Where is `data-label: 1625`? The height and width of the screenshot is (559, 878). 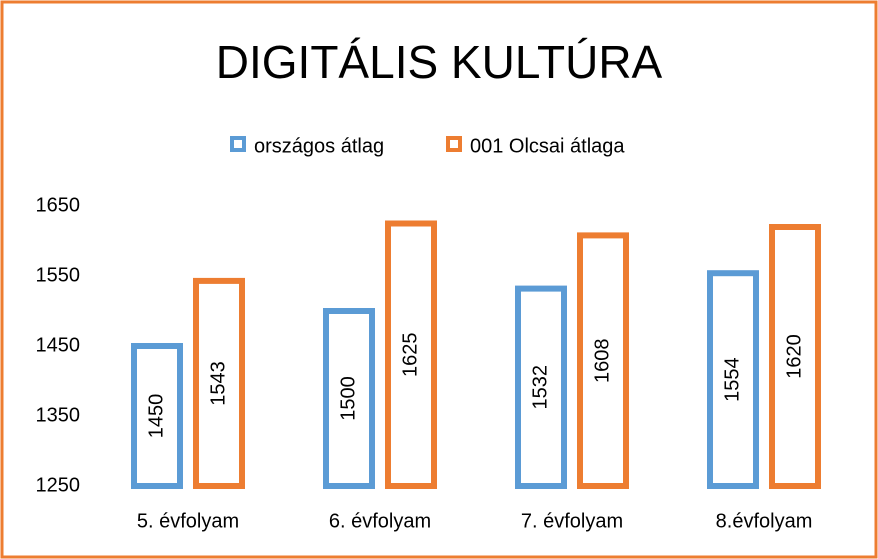 data-label: 1625 is located at coordinates (410, 355).